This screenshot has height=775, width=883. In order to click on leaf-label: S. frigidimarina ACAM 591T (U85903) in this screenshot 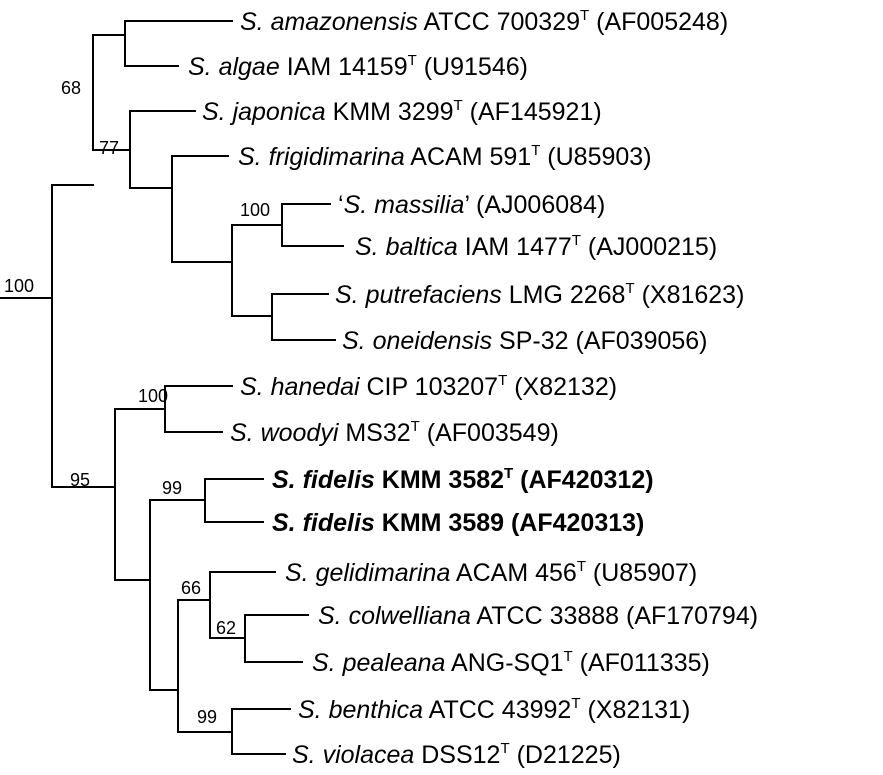, I will do `click(445, 156)`.